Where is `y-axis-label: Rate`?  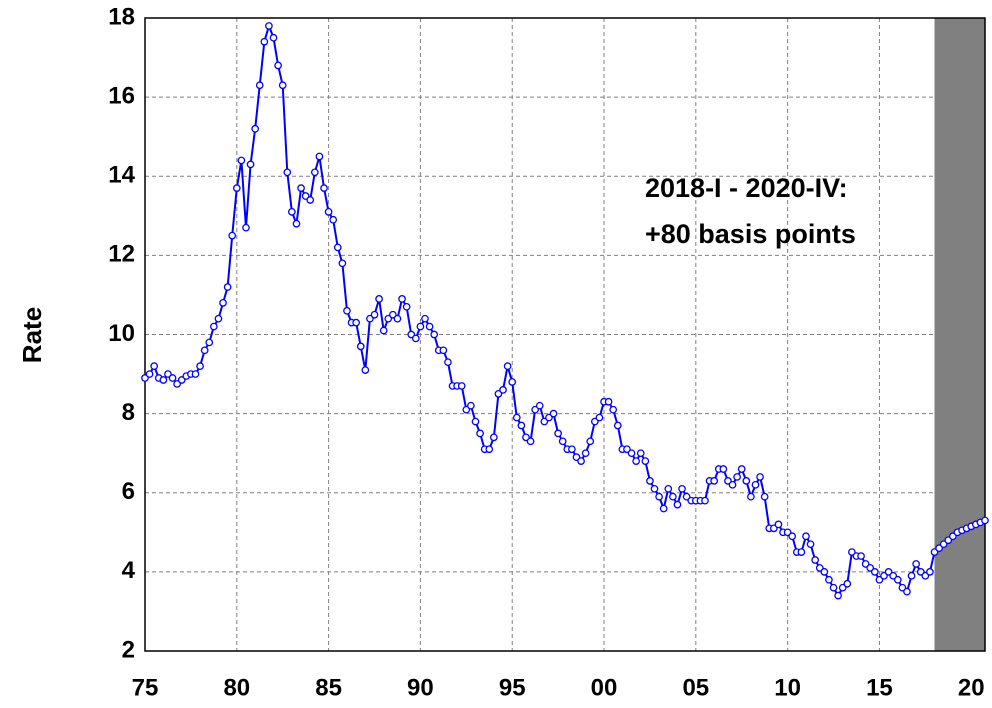 y-axis-label: Rate is located at coordinates (32, 335).